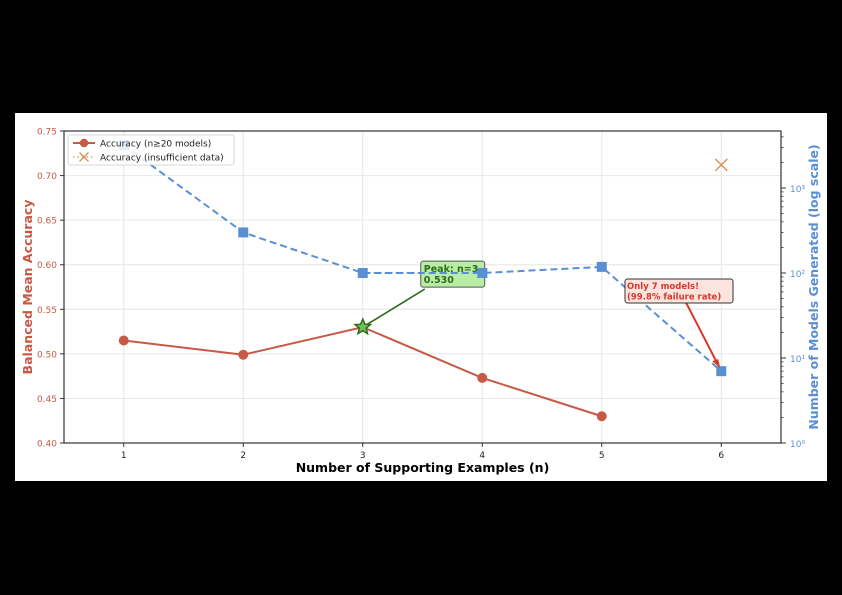 The height and width of the screenshot is (595, 842). I want to click on y-tick-label: 0.65, so click(47, 222).